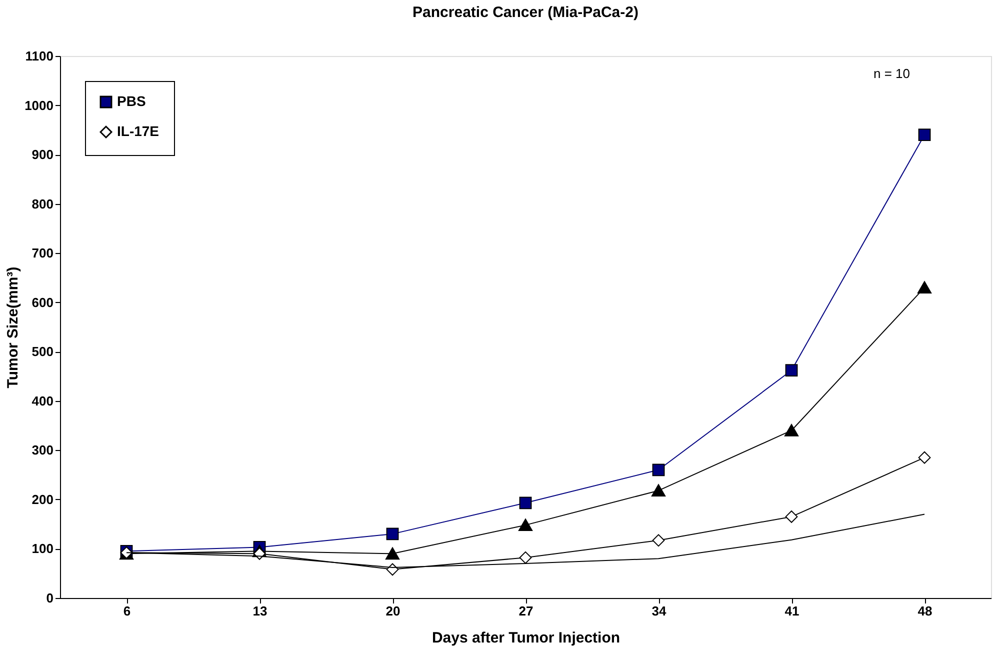 The height and width of the screenshot is (650, 996). What do you see at coordinates (526, 638) in the screenshot?
I see `x-axis-title: Days after Tumor Injection` at bounding box center [526, 638].